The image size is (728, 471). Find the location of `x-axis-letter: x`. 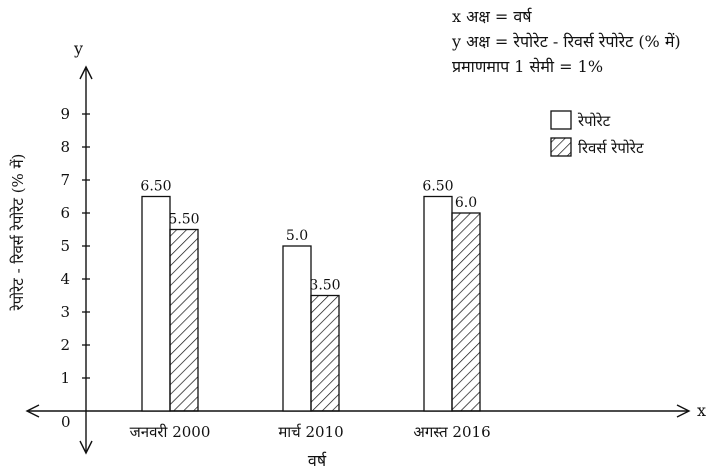

x-axis-letter: x is located at coordinates (701, 410).